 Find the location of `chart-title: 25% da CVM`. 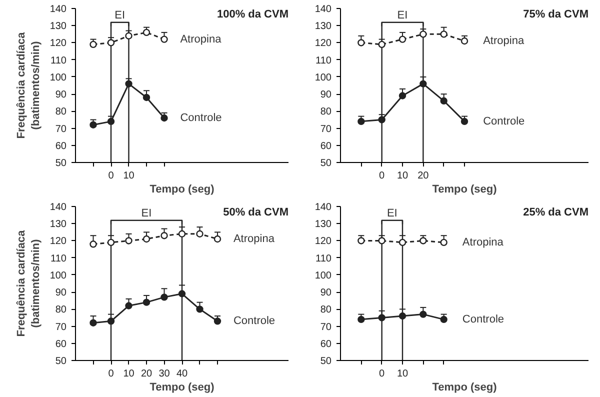

chart-title: 25% da CVM is located at coordinates (556, 212).